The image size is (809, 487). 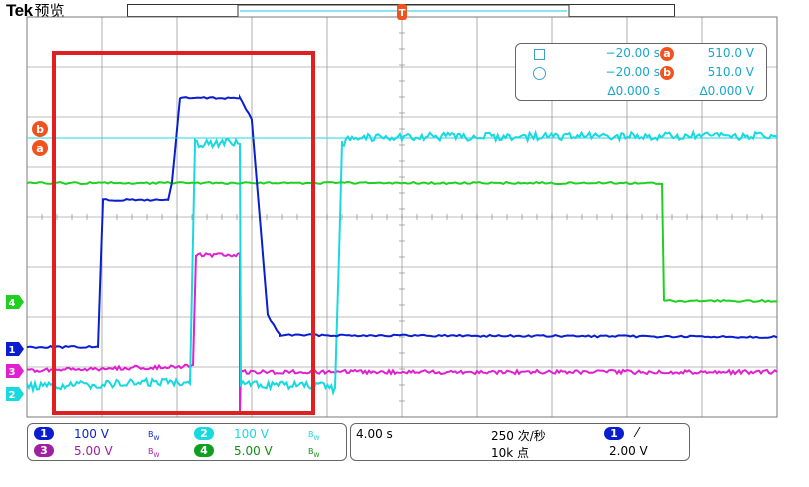 I want to click on cursor-readout-row-1: −20.00 s a 510.0 V, so click(x=641, y=55).